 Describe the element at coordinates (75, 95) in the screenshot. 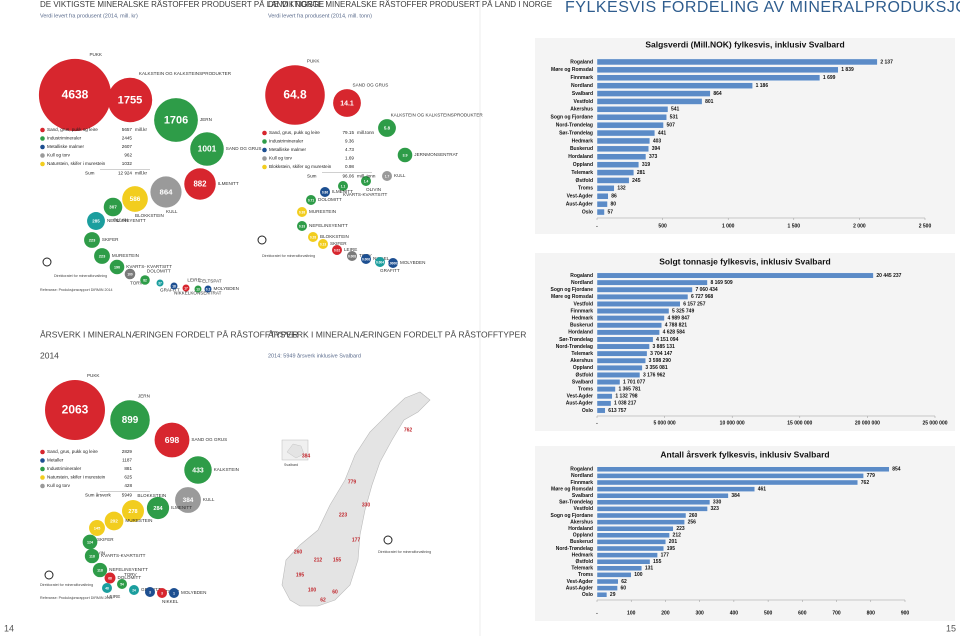

I see `bubble-value: 4638` at that location.